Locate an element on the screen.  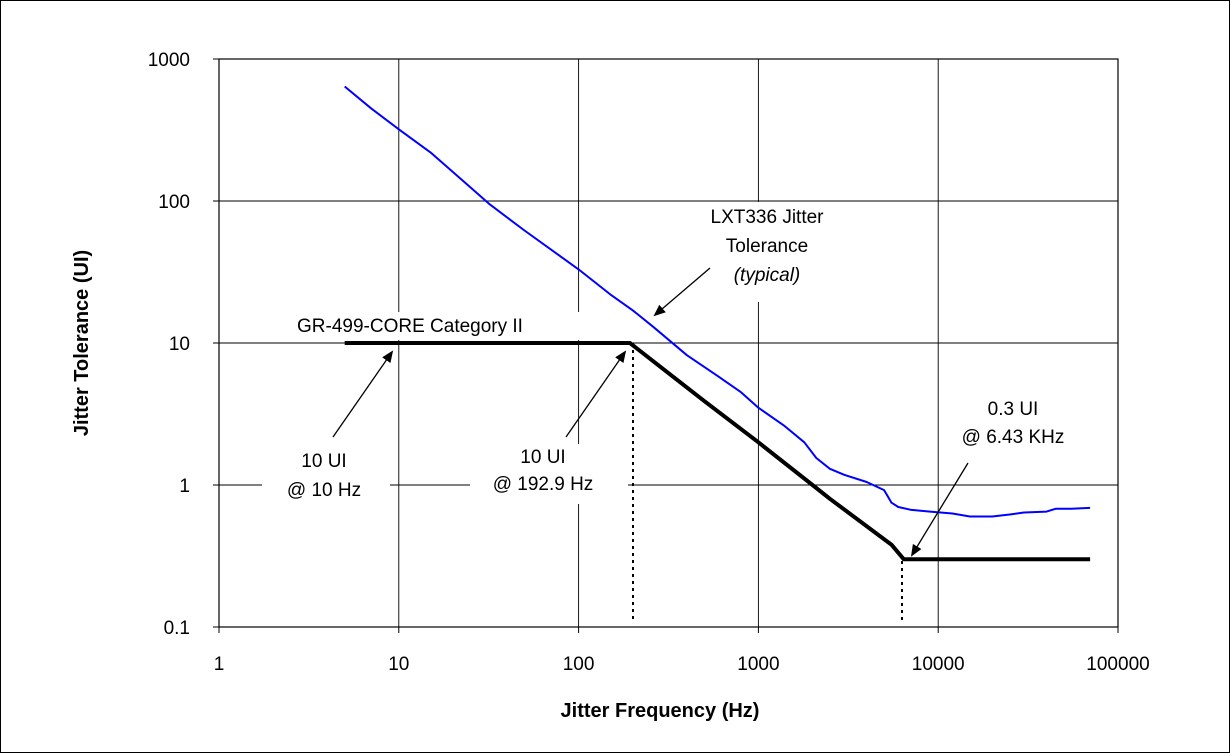
x-tick-label: 100000 is located at coordinates (1117, 664).